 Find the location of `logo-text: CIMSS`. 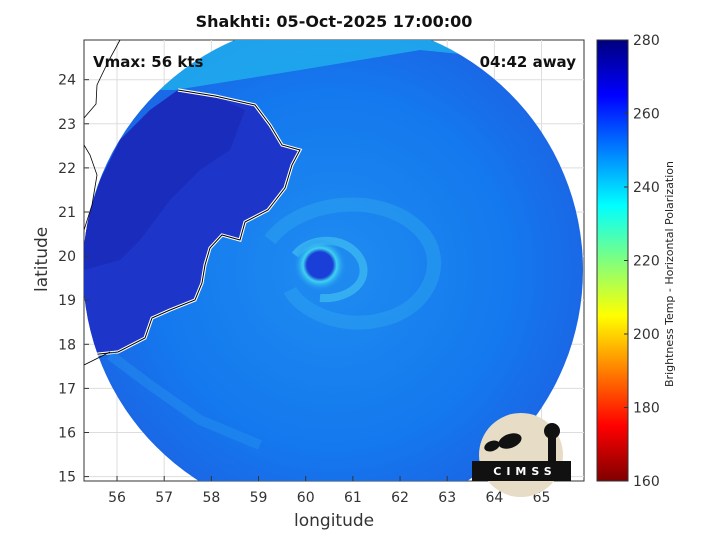

logo-text: CIMSS is located at coordinates (525, 471).